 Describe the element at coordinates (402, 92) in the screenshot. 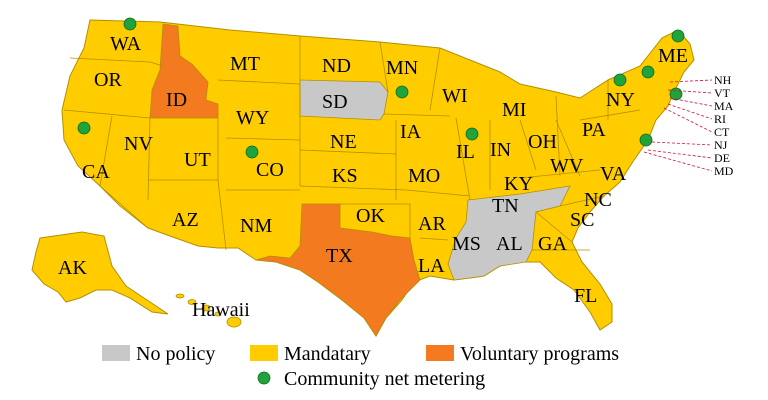

I see `community-dot-mn` at that location.